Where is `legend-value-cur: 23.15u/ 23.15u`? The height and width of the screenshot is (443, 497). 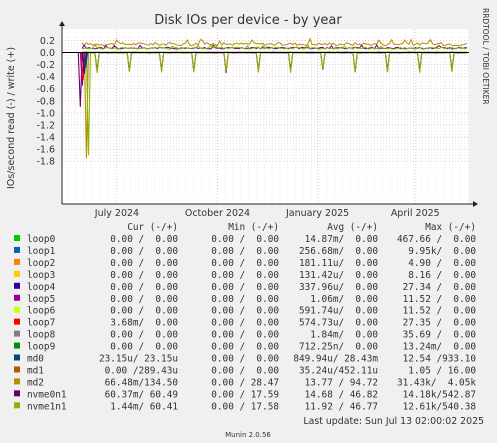
legend-value-cur: 23.15u/ 23.15u is located at coordinates (138, 359).